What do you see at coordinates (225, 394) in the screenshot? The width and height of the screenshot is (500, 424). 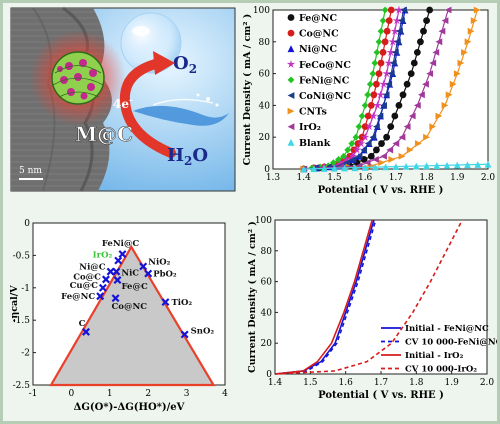 I see `x-tick-label: 4` at bounding box center [225, 394].